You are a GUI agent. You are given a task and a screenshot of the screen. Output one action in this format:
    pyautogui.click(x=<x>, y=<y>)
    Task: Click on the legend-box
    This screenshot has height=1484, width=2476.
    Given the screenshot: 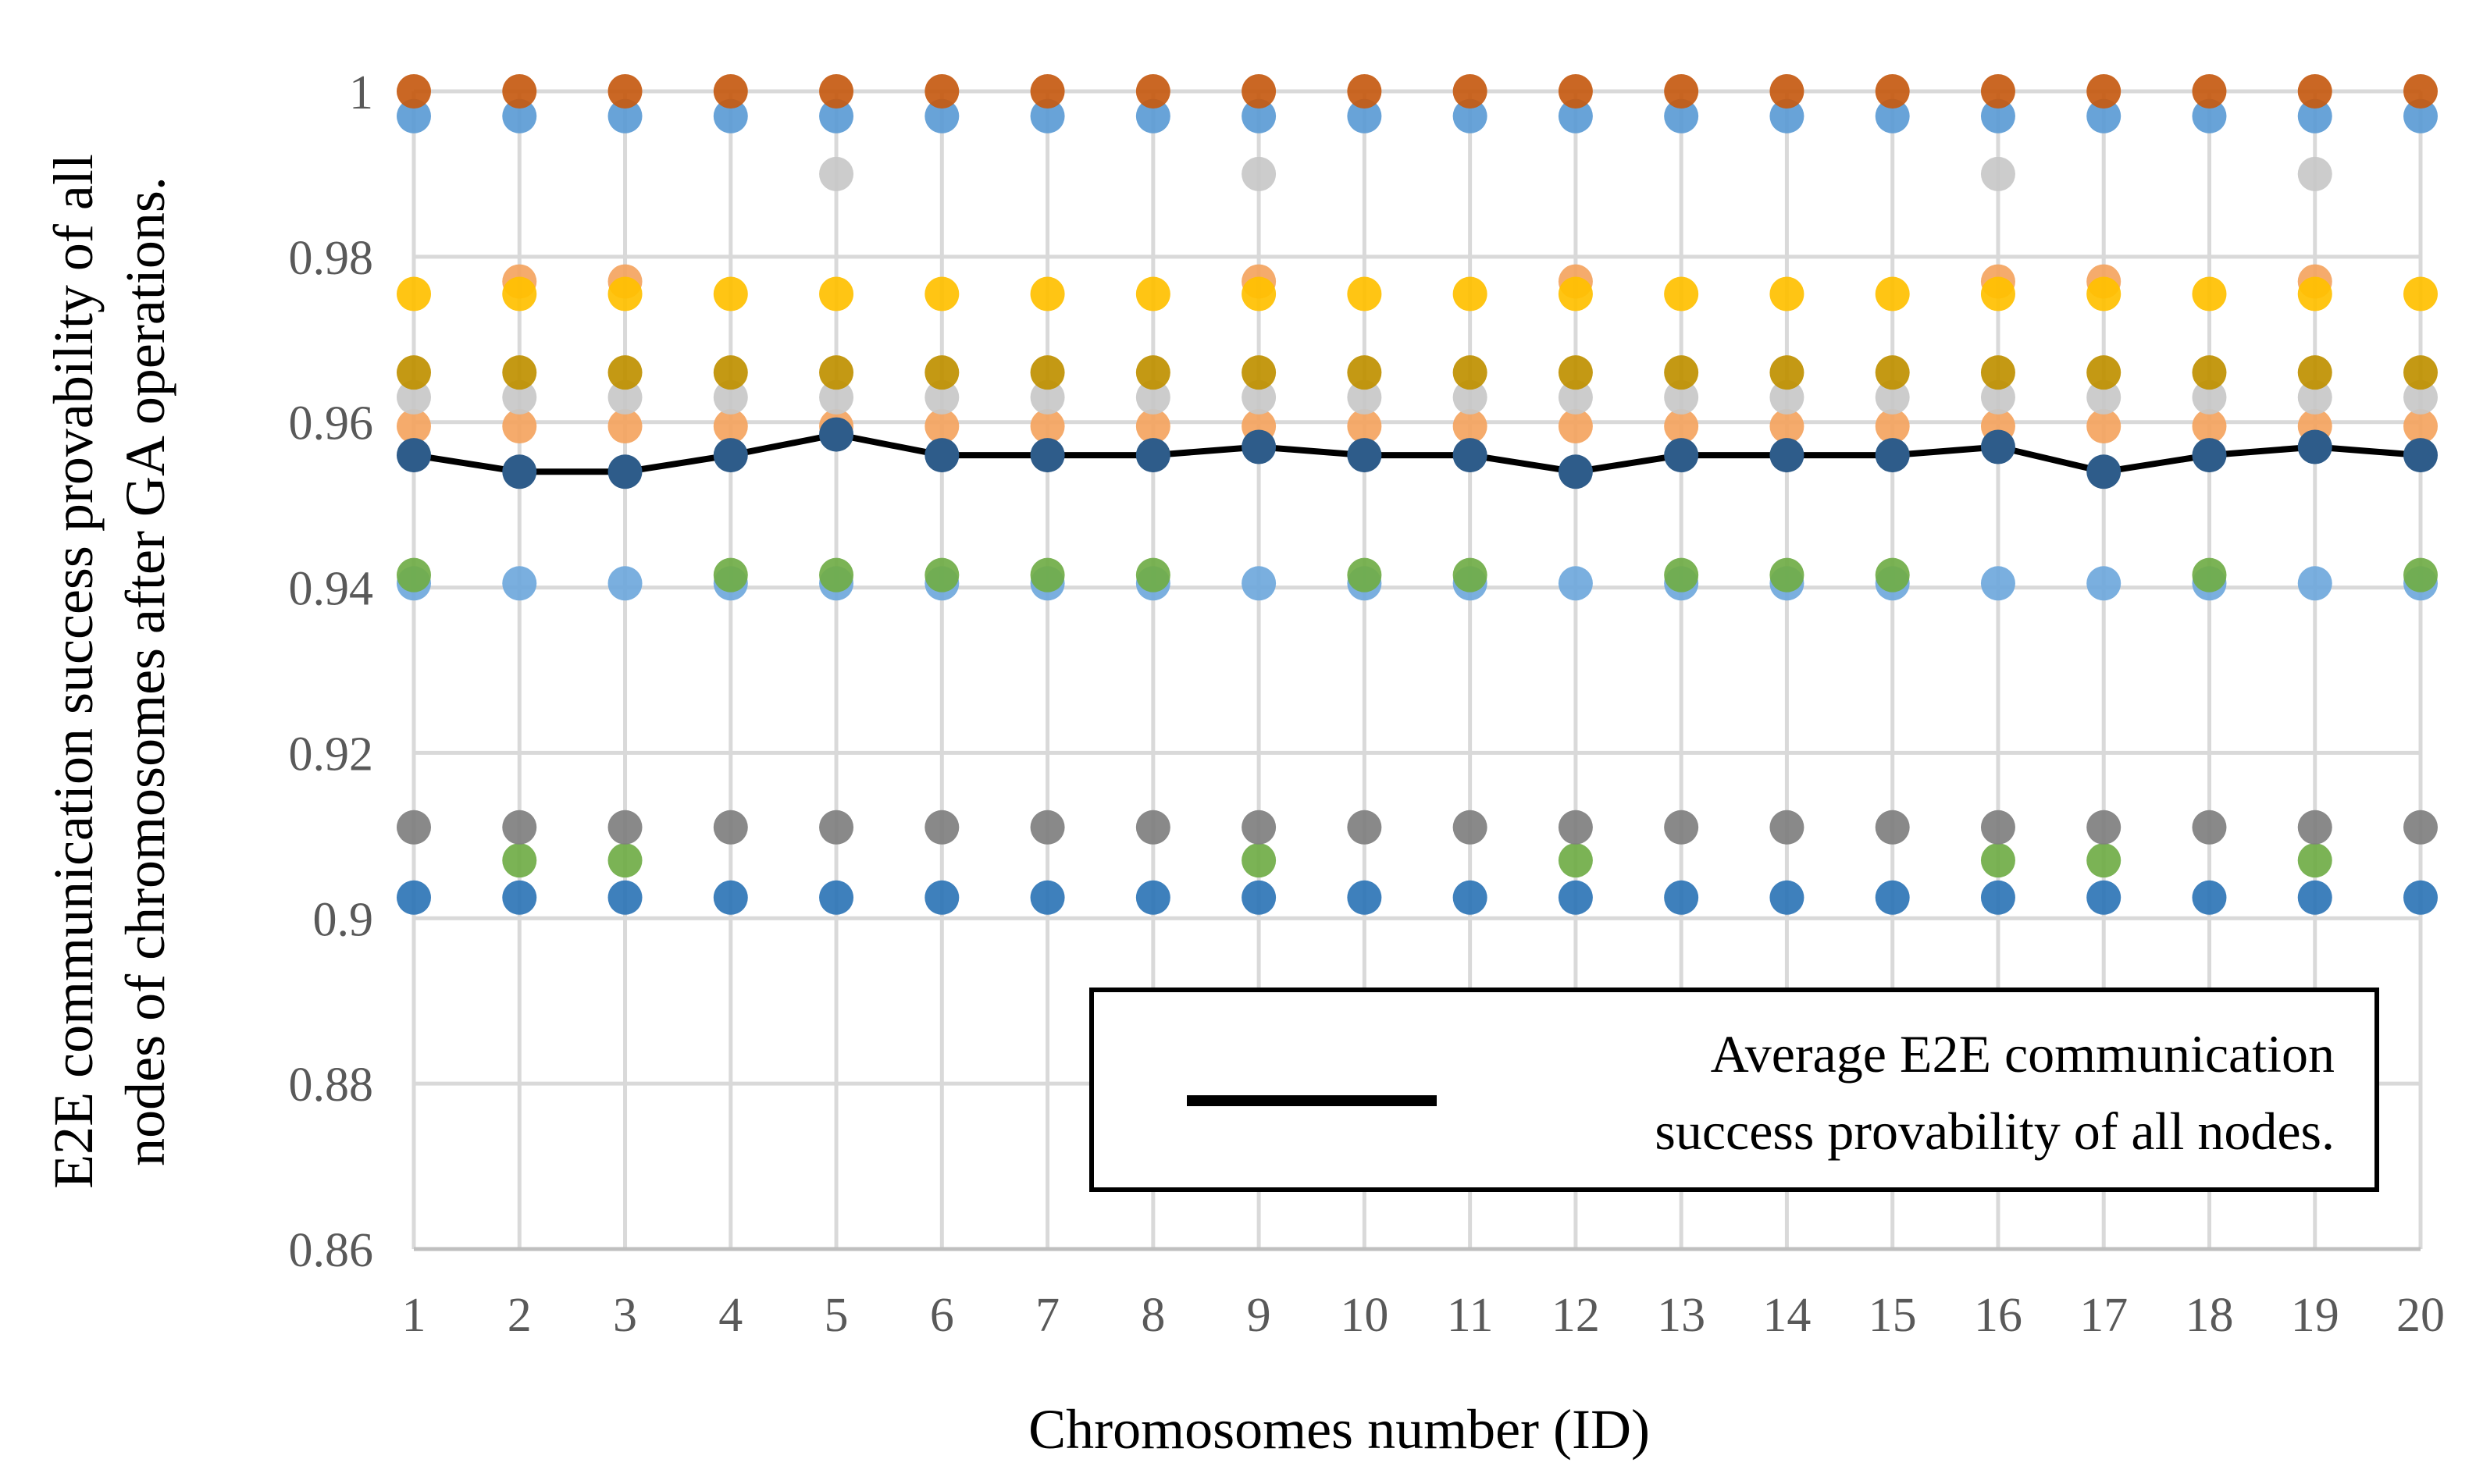 What is the action you would take?
    pyautogui.click(x=1734, y=1090)
    